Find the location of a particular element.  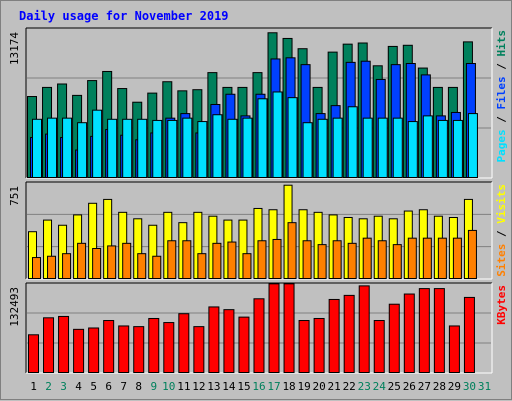

x-tick-label-9: 9 is located at coordinates (153, 386).